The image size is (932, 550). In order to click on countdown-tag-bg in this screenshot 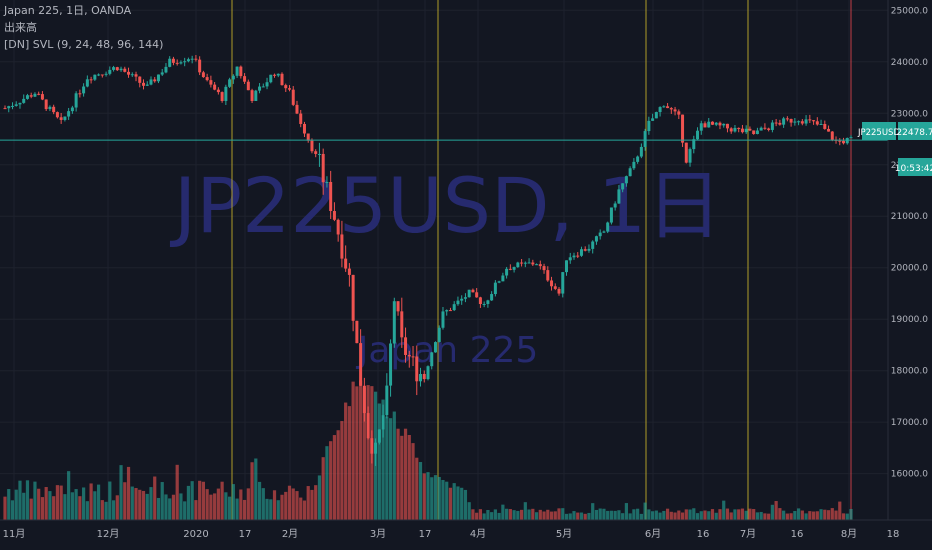, I will do `click(915, 167)`.